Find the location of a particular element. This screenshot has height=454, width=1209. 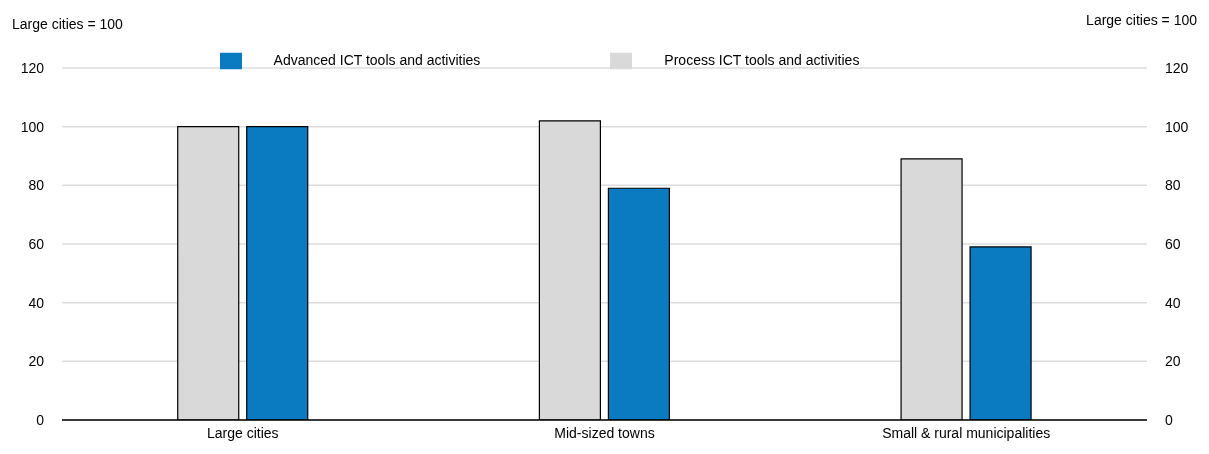

y-tick-label: 100 is located at coordinates (32, 126).